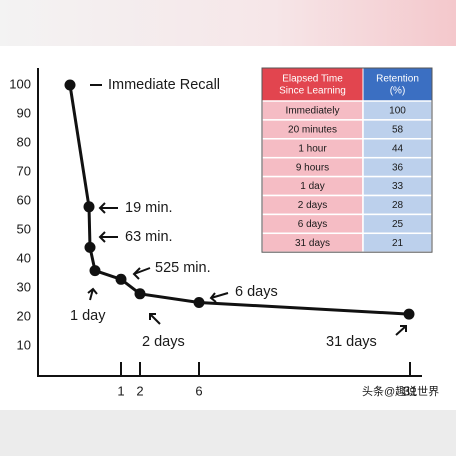 This screenshot has height=456, width=456. I want to click on y-tick-label: 100, so click(20, 83).